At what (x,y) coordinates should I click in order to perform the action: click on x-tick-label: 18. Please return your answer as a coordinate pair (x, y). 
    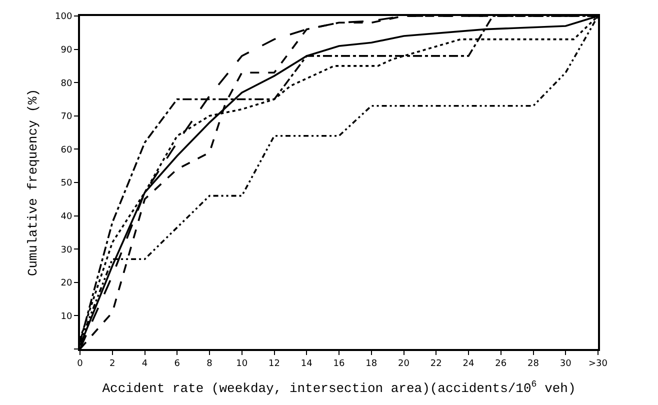
    Looking at the image, I should click on (372, 363).